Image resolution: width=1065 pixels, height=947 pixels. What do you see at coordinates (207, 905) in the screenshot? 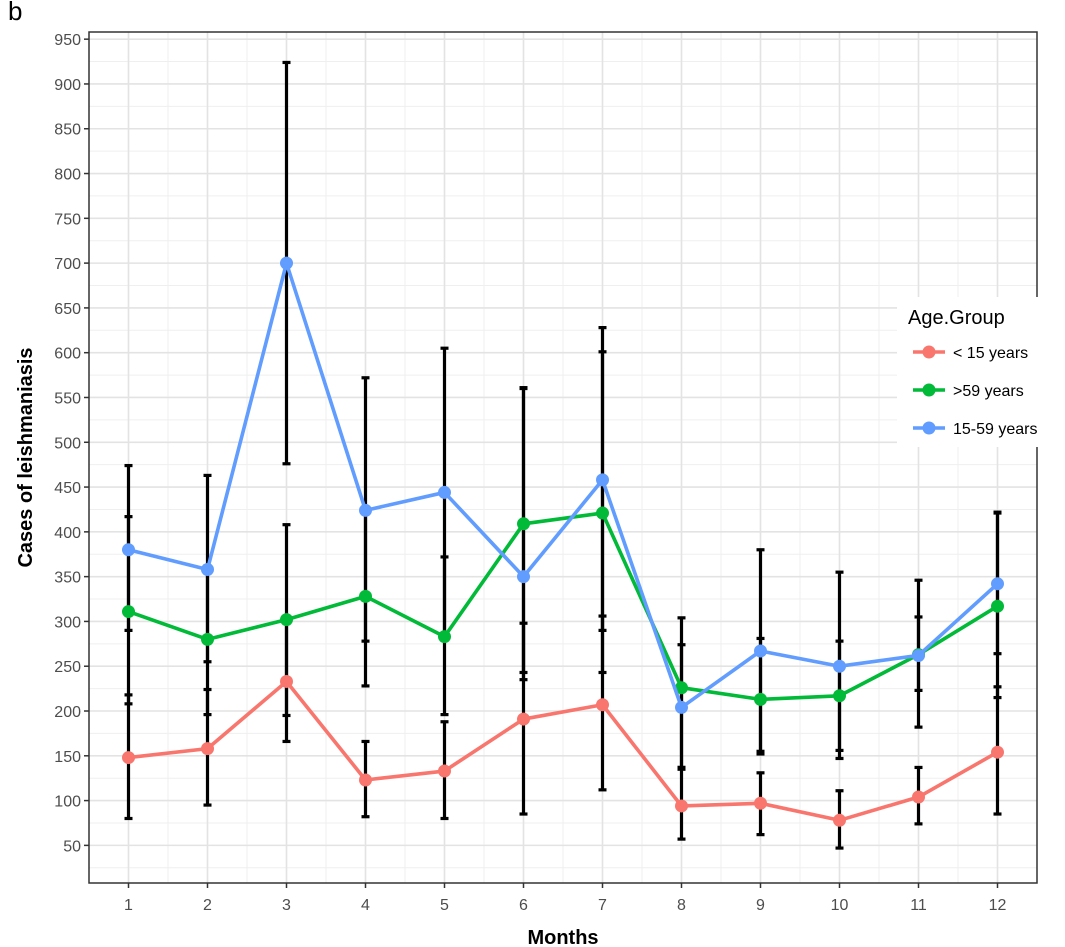
I see `x-tick-label: 2` at bounding box center [207, 905].